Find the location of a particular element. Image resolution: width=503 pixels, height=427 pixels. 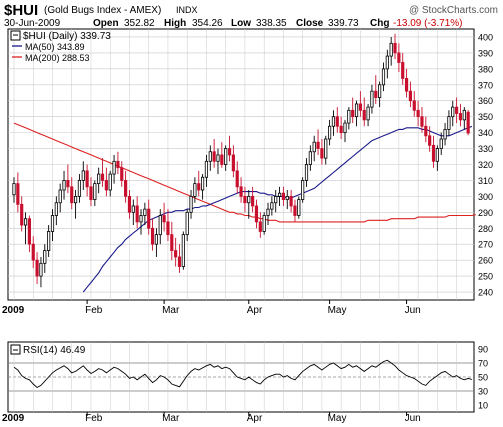

price-y-tick-label: 350 is located at coordinates (485, 117).